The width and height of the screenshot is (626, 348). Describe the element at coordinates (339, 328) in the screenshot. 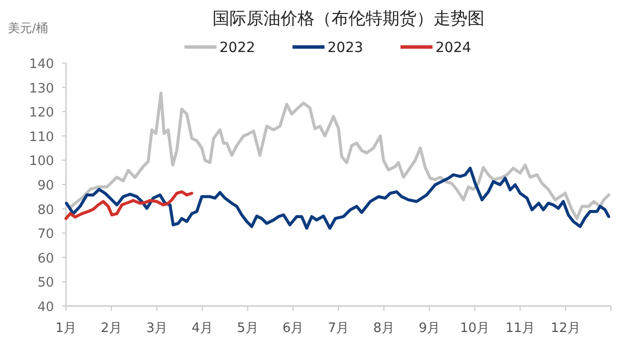

I see `x-tick-label: 7月` at that location.